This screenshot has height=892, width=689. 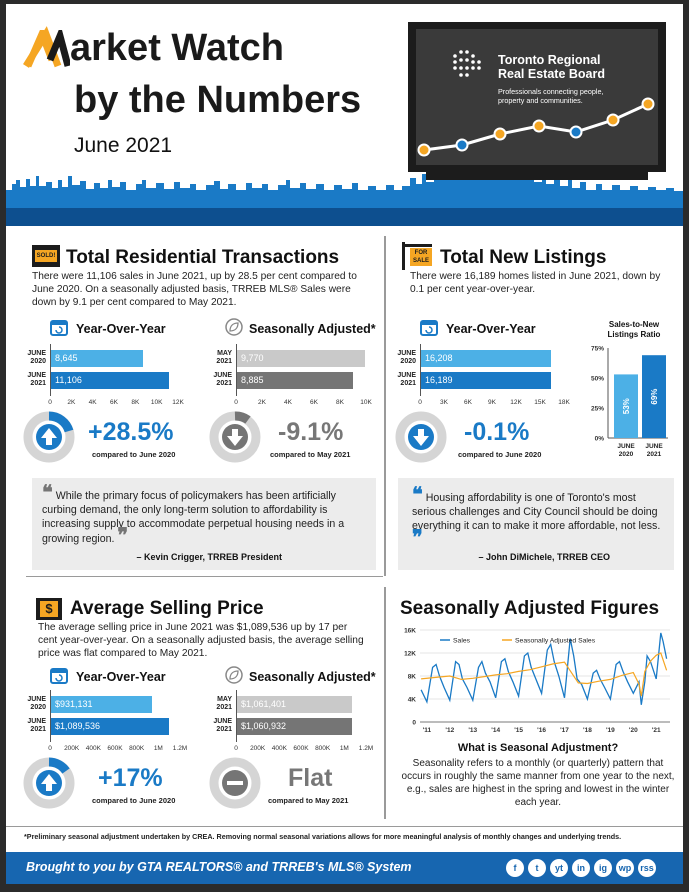 I want to click on twitter-icon: t, so click(x=537, y=868).